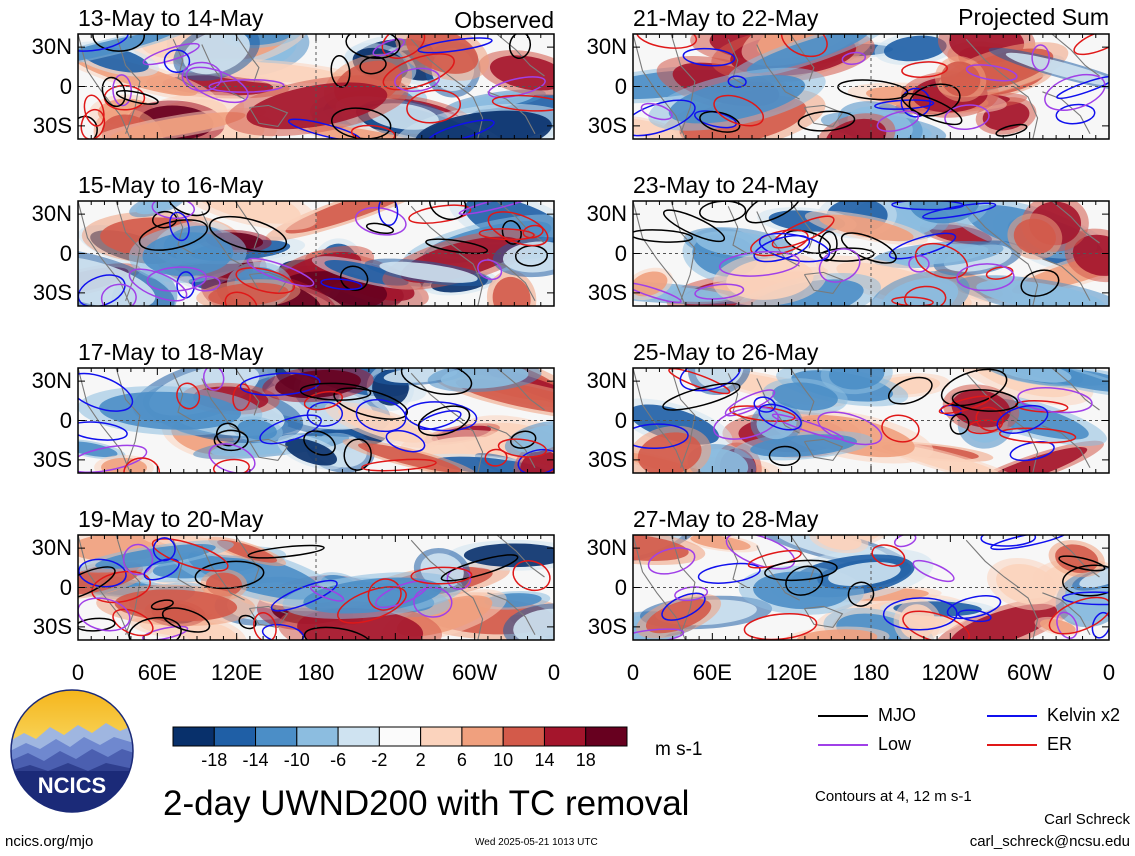  I want to click on colorbar-label: -10, so click(296, 760).